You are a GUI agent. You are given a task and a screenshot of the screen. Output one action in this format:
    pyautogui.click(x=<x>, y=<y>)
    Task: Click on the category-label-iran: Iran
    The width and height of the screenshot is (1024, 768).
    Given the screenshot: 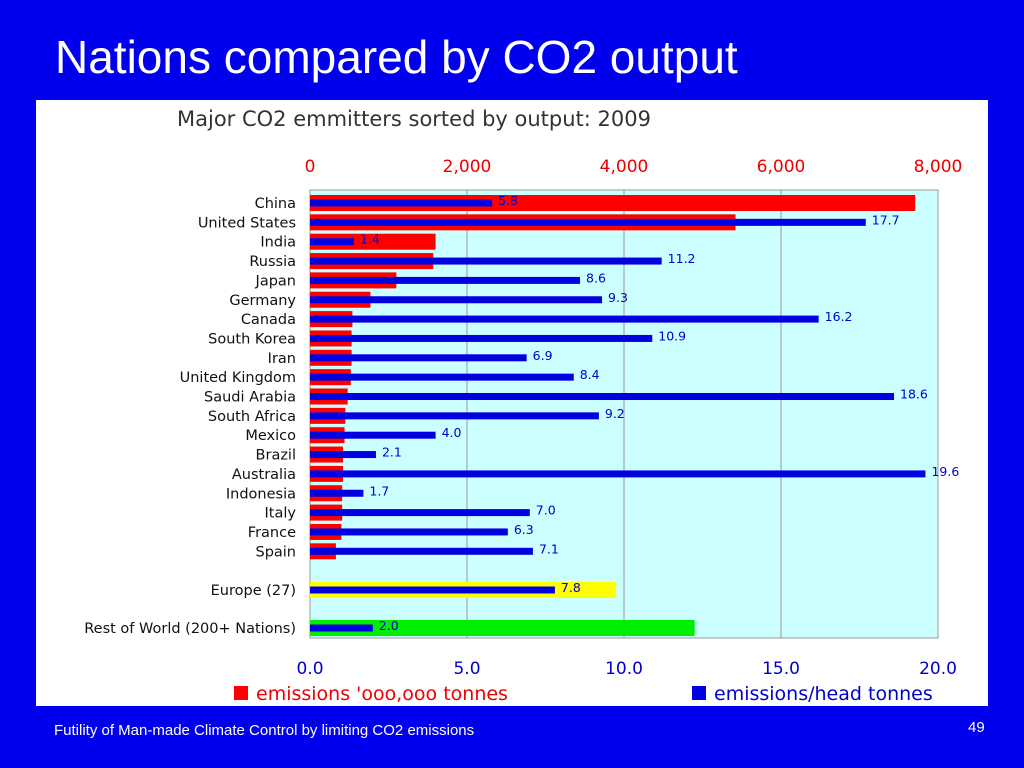 What is the action you would take?
    pyautogui.click(x=282, y=359)
    